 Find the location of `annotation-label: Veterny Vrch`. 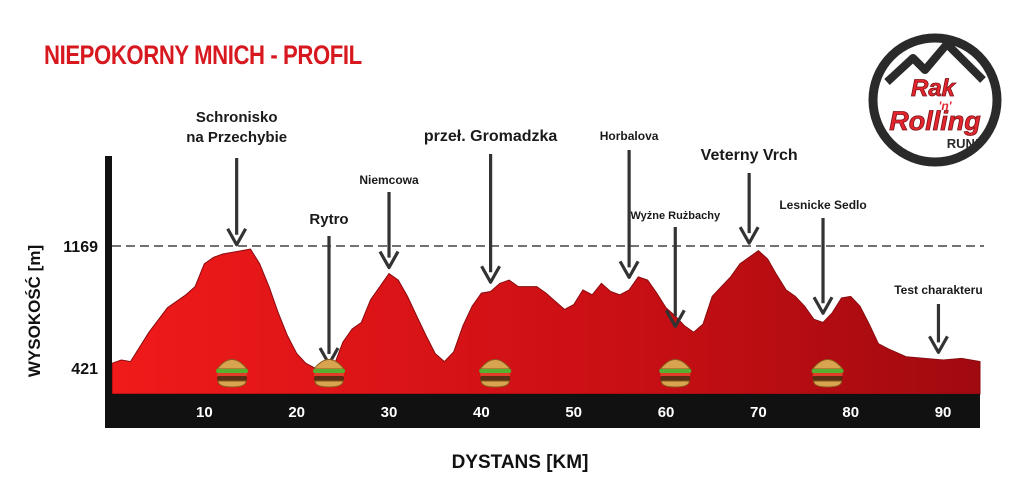

annotation-label: Veterny Vrch is located at coordinates (749, 155).